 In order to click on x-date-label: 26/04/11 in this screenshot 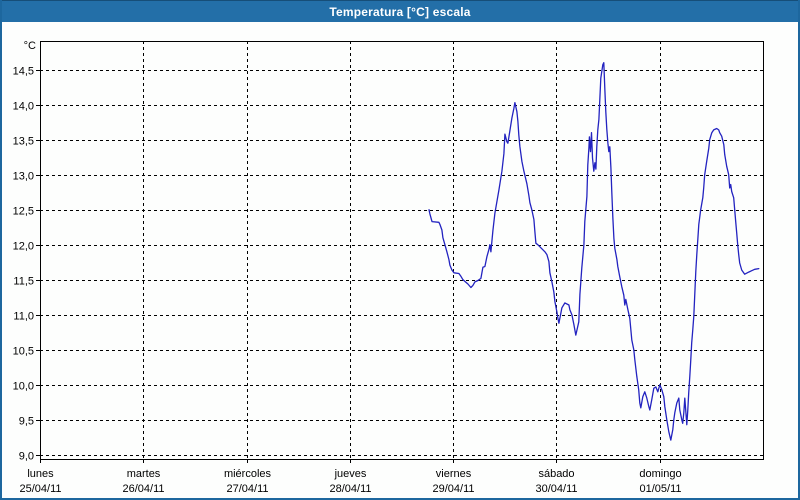, I will do `click(143, 489)`.